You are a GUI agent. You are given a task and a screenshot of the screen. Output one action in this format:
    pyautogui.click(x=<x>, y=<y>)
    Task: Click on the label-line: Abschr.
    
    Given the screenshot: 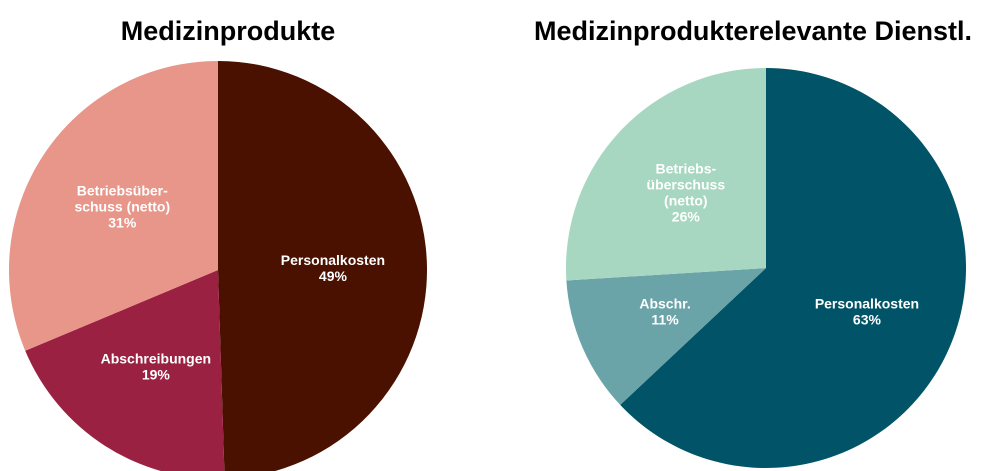 What is the action you would take?
    pyautogui.click(x=664, y=304)
    